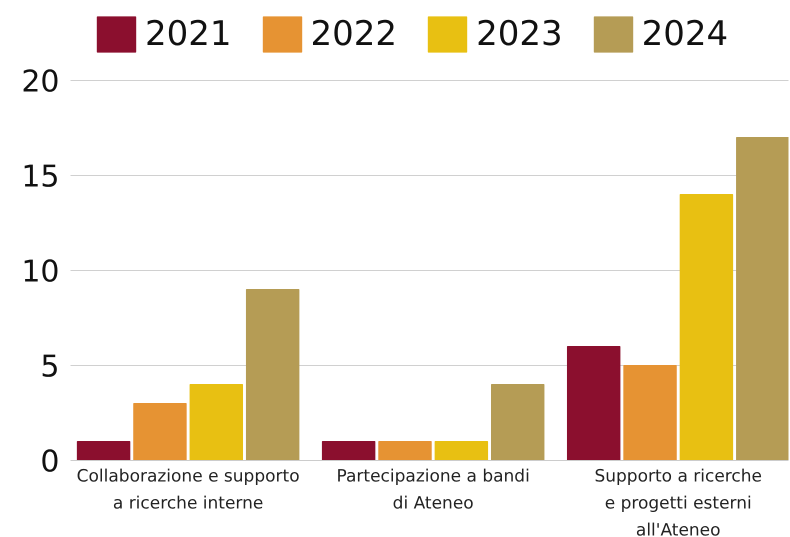 This screenshot has width=790, height=537. What do you see at coordinates (685, 34) in the screenshot?
I see `legend-label: 2024` at bounding box center [685, 34].